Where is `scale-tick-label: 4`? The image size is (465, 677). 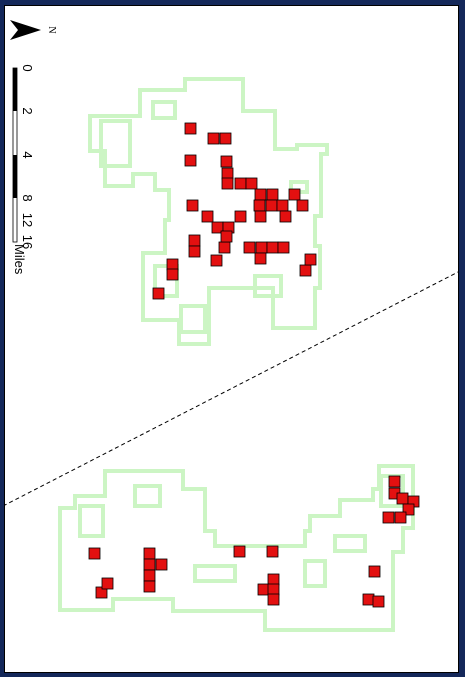 scale-tick-label: 4 is located at coordinates (27, 154).